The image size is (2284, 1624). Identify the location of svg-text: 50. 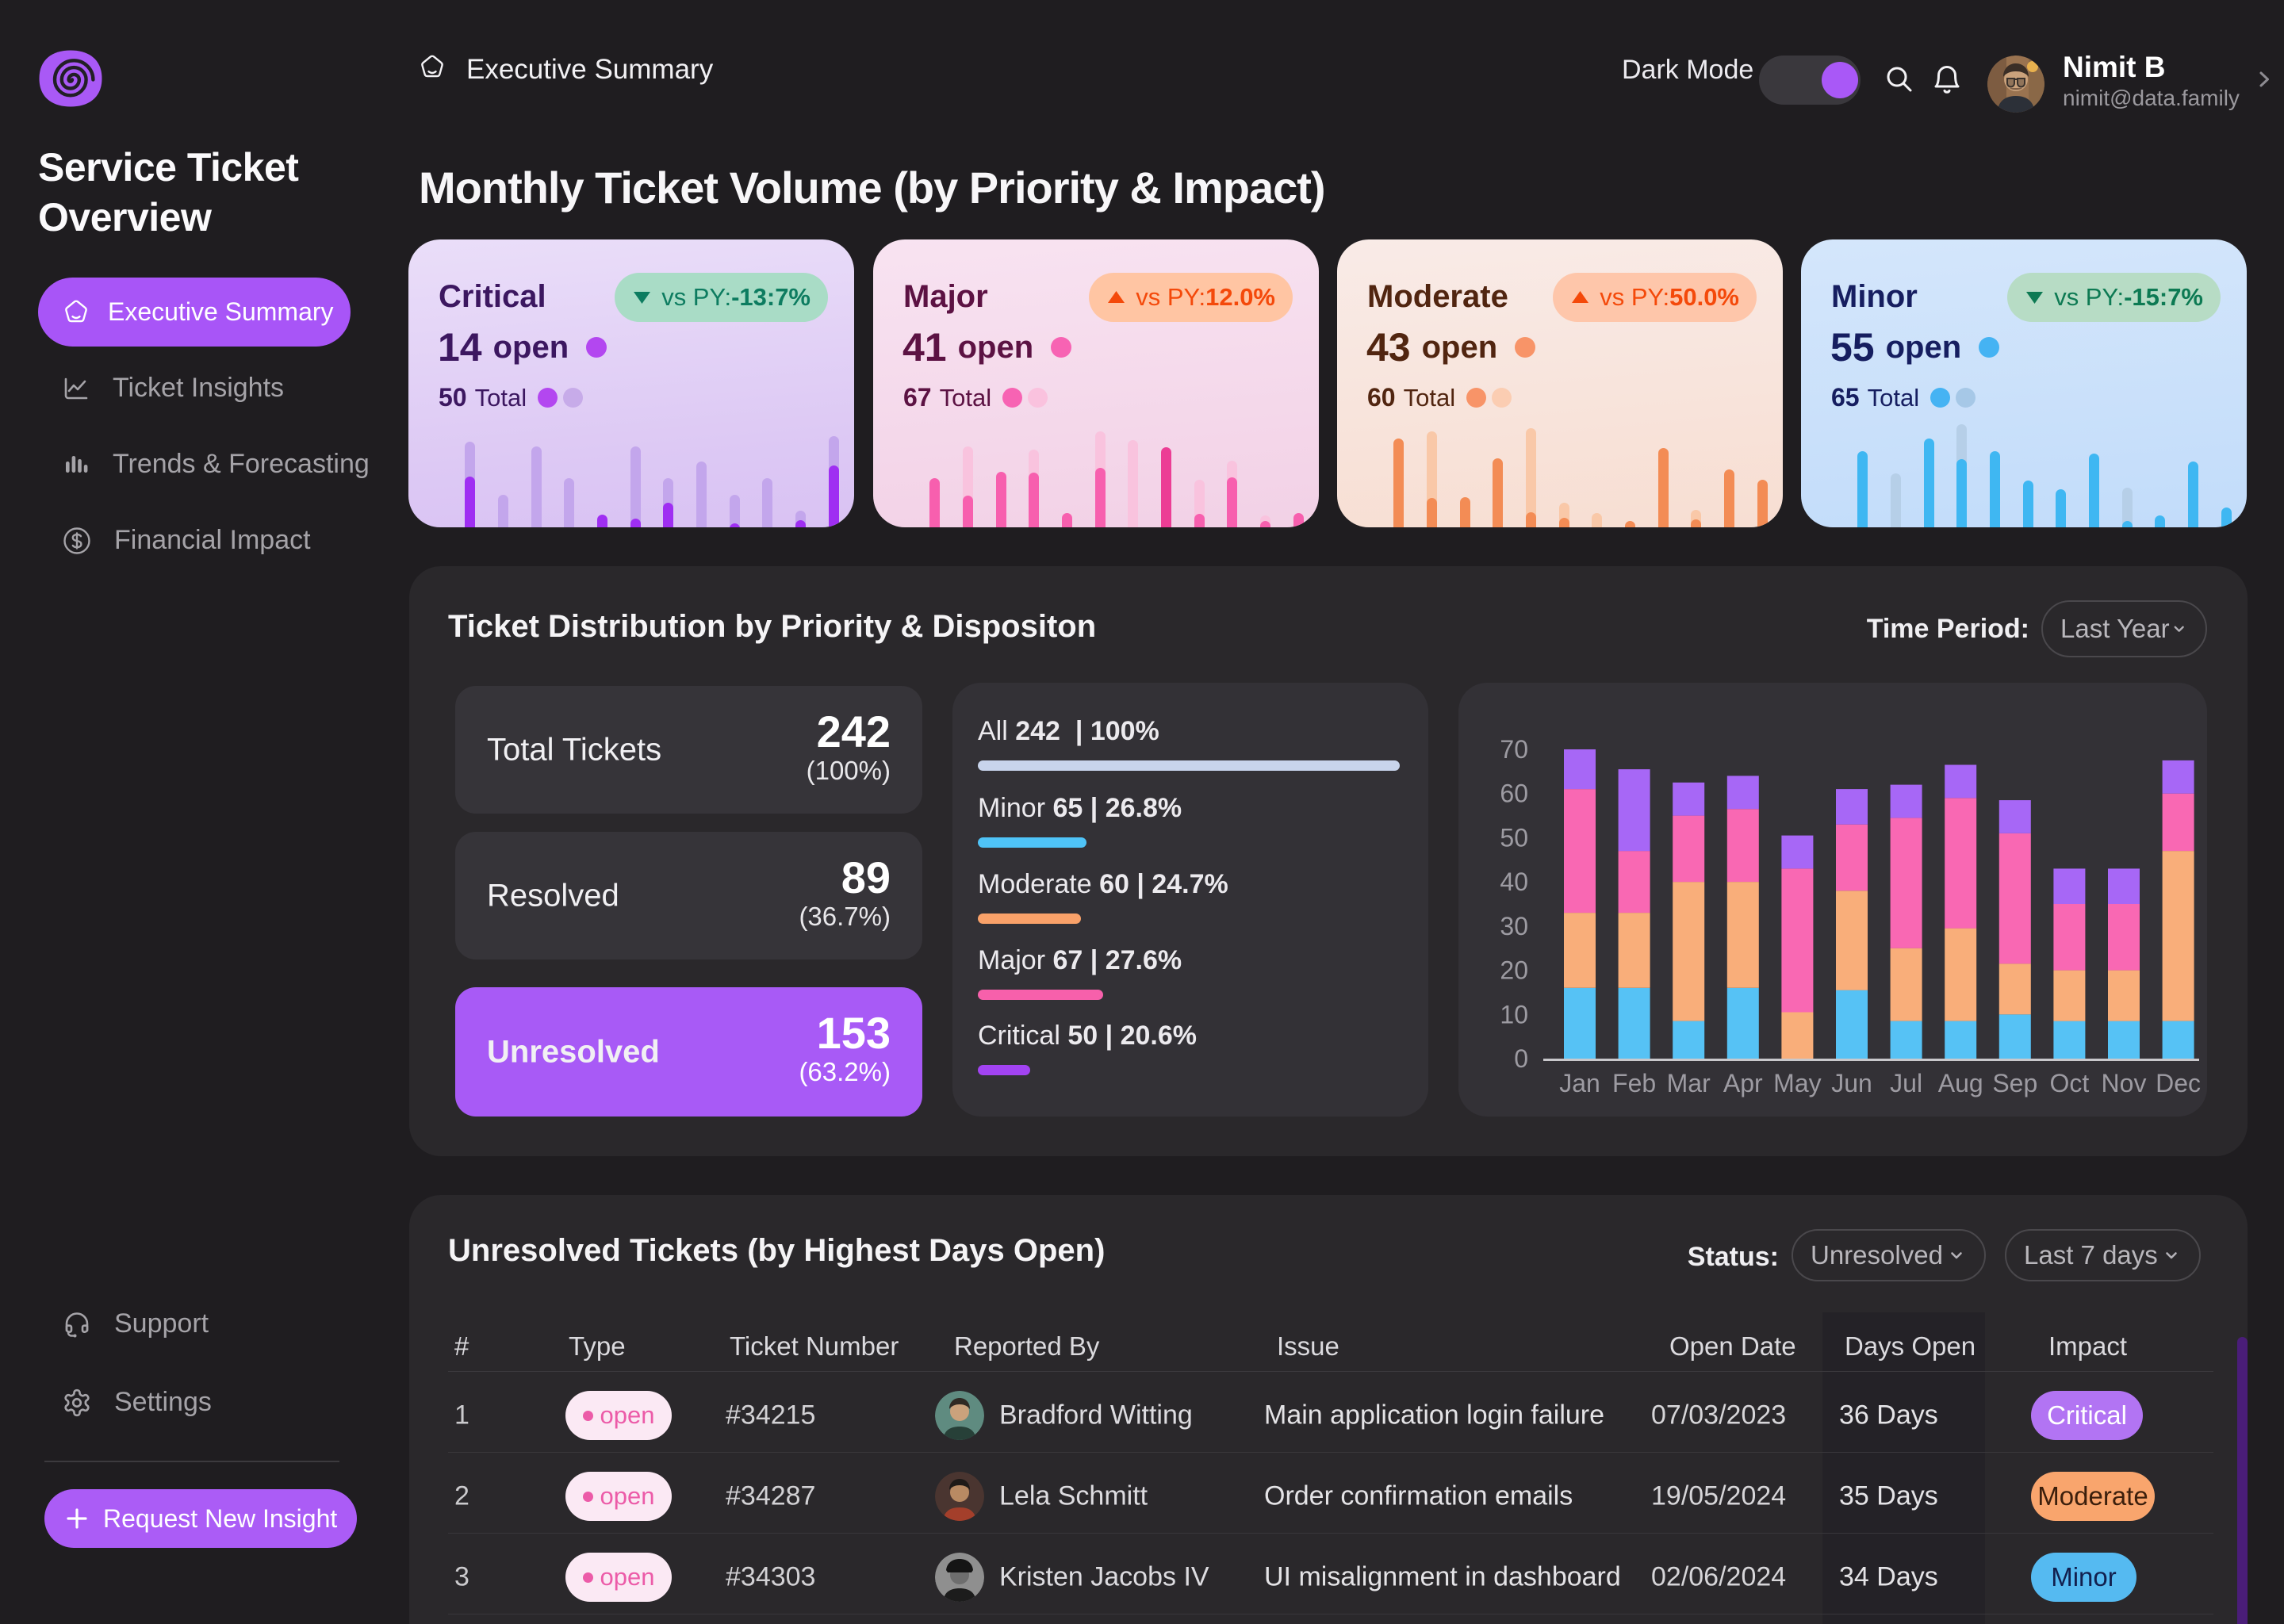
(1514, 837).